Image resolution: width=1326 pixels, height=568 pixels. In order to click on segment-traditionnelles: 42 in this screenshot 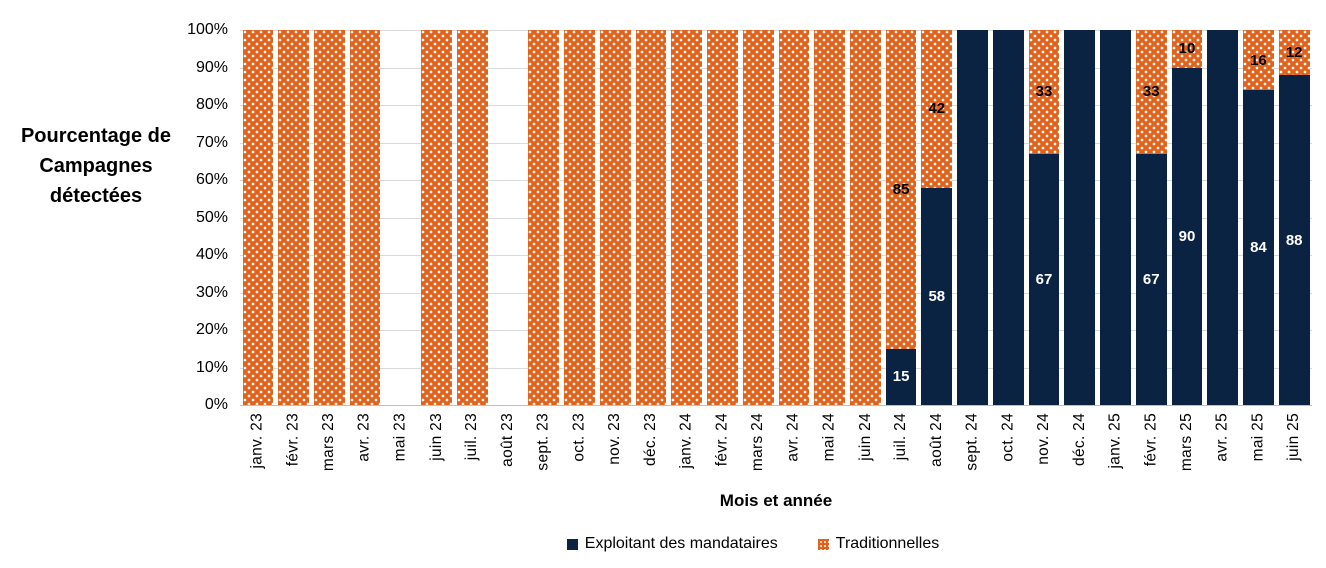, I will do `click(937, 109)`.